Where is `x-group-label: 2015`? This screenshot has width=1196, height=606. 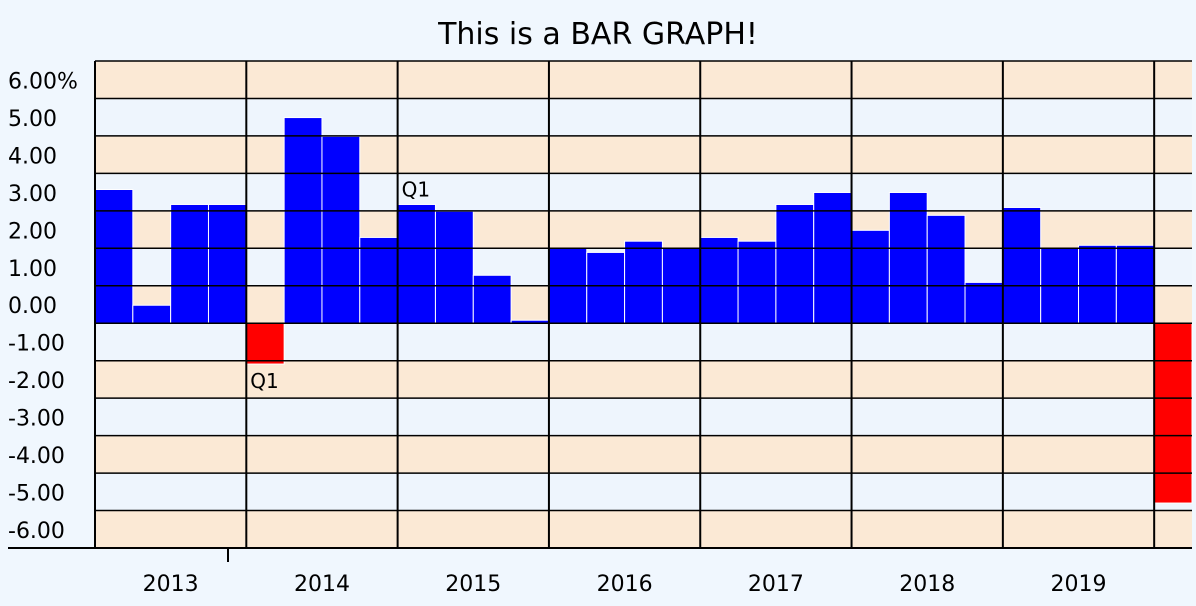
x-group-label: 2015 is located at coordinates (473, 584).